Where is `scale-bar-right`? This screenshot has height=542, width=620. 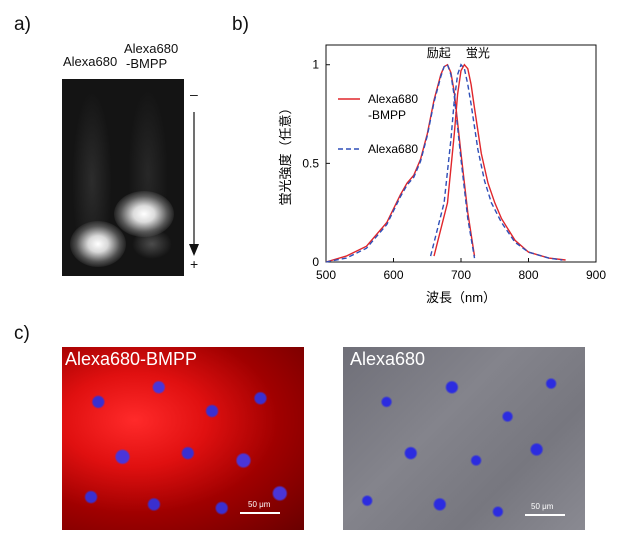 scale-bar-right is located at coordinates (545, 515).